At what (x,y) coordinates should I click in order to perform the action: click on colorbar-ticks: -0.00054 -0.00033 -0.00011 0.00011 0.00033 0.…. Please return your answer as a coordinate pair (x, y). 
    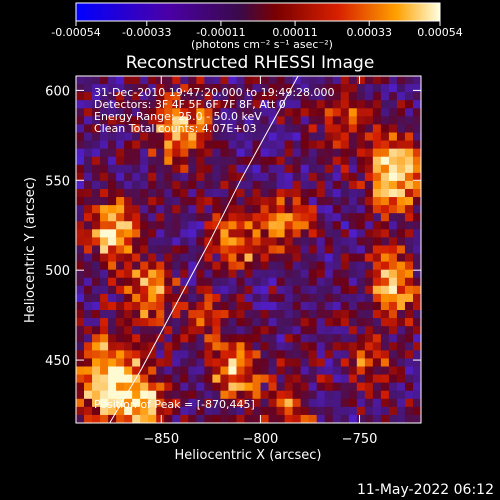
    Looking at the image, I should click on (257, 30).